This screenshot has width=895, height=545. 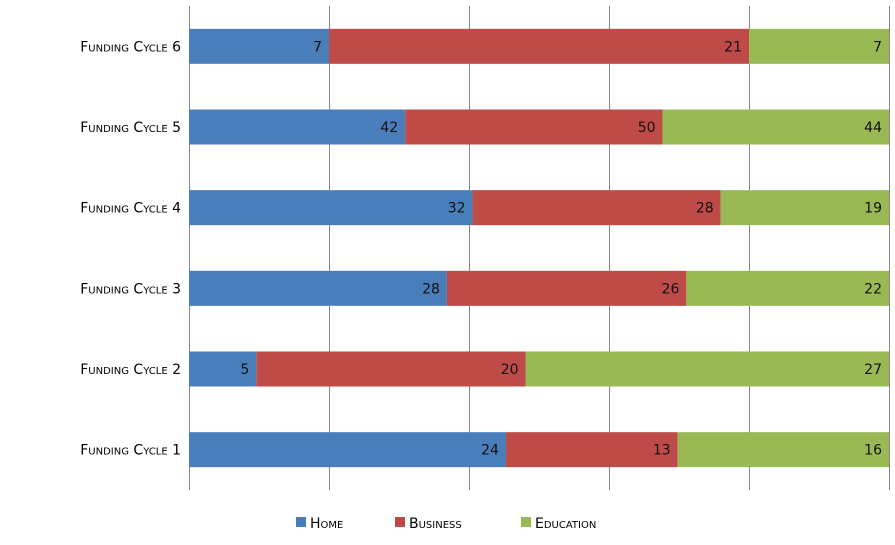 What do you see at coordinates (526, 522) in the screenshot?
I see `legend-swatch-education` at bounding box center [526, 522].